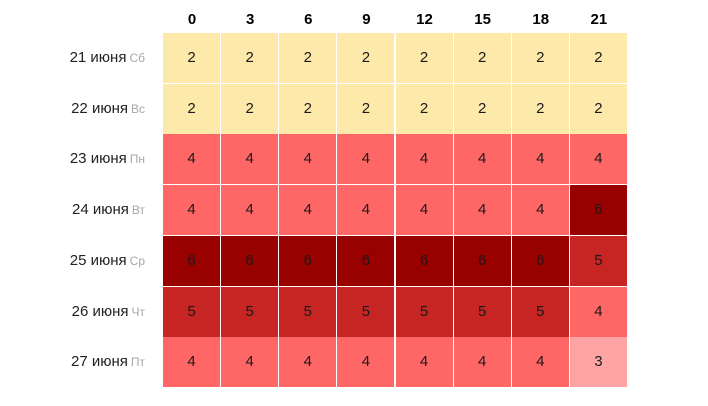  I want to click on row-label: 23 июня Пн, so click(72, 159).